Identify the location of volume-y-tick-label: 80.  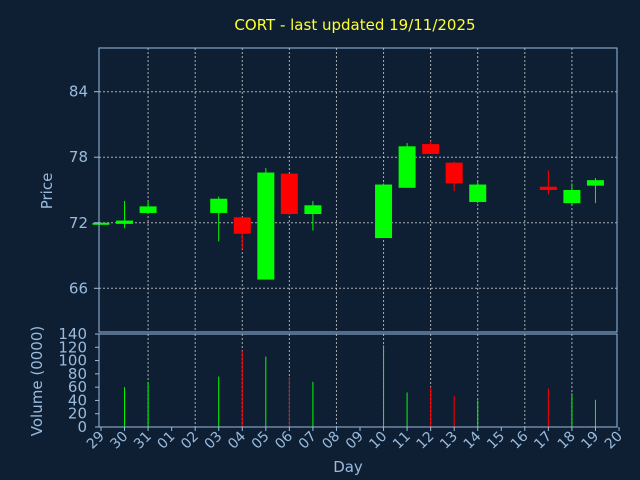
(77, 374).